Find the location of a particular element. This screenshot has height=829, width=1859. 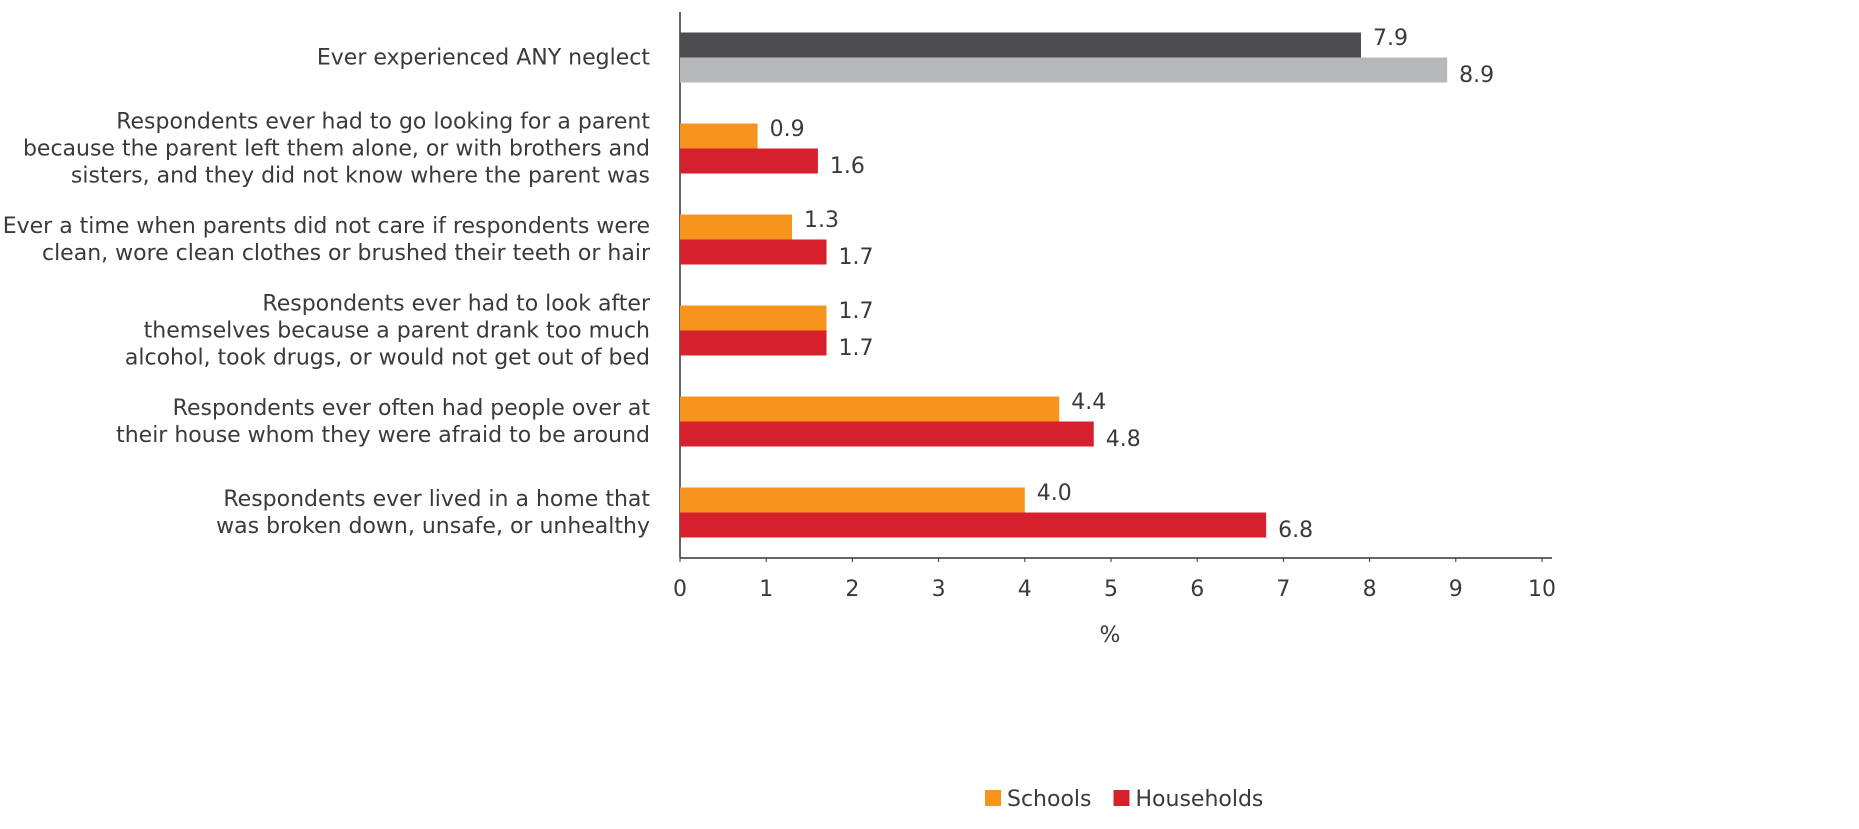

legend-label: Schools is located at coordinates (1049, 799).